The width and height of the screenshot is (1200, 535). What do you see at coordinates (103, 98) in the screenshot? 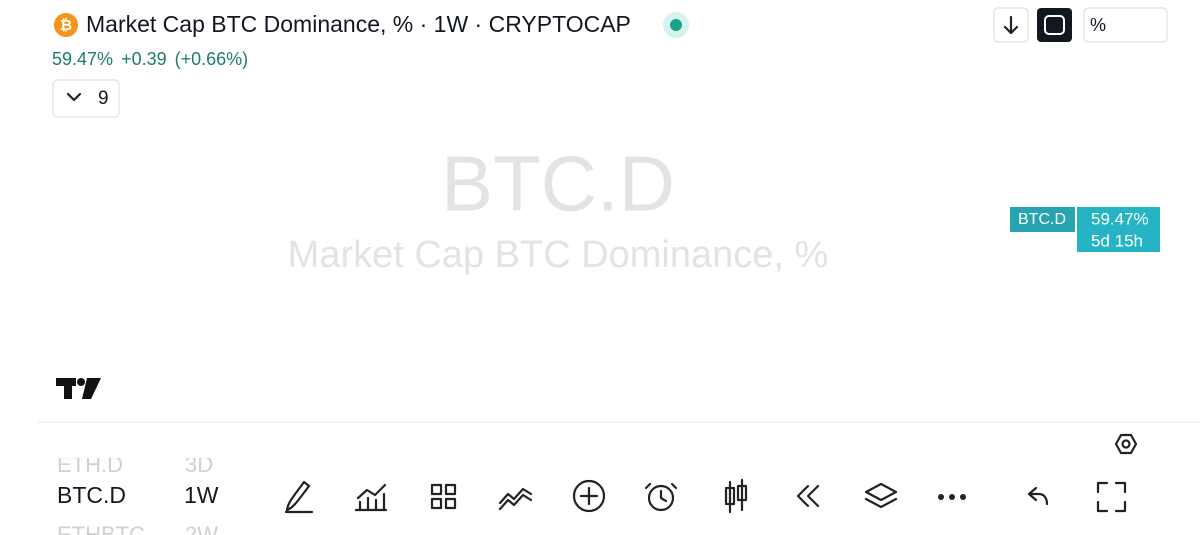
I see `indicators-count: 9` at bounding box center [103, 98].